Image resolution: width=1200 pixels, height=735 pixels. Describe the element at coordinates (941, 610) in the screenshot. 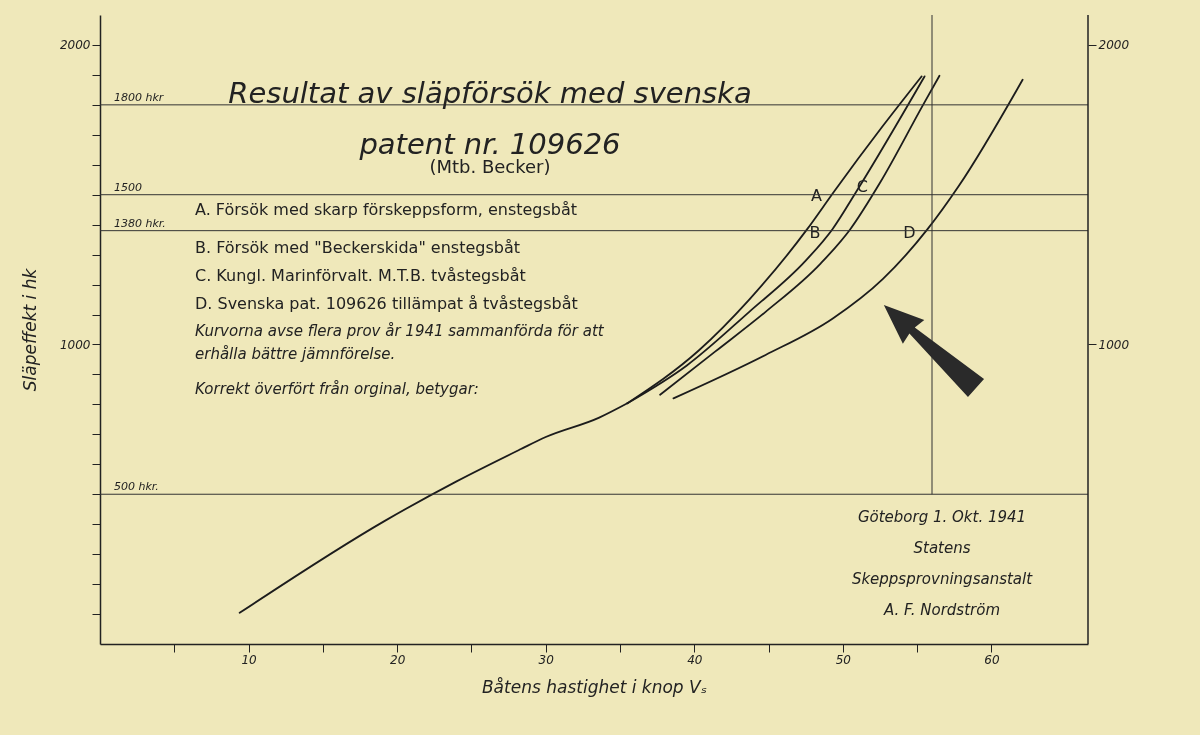

I see `annotation: A. F. Nordström` at that location.